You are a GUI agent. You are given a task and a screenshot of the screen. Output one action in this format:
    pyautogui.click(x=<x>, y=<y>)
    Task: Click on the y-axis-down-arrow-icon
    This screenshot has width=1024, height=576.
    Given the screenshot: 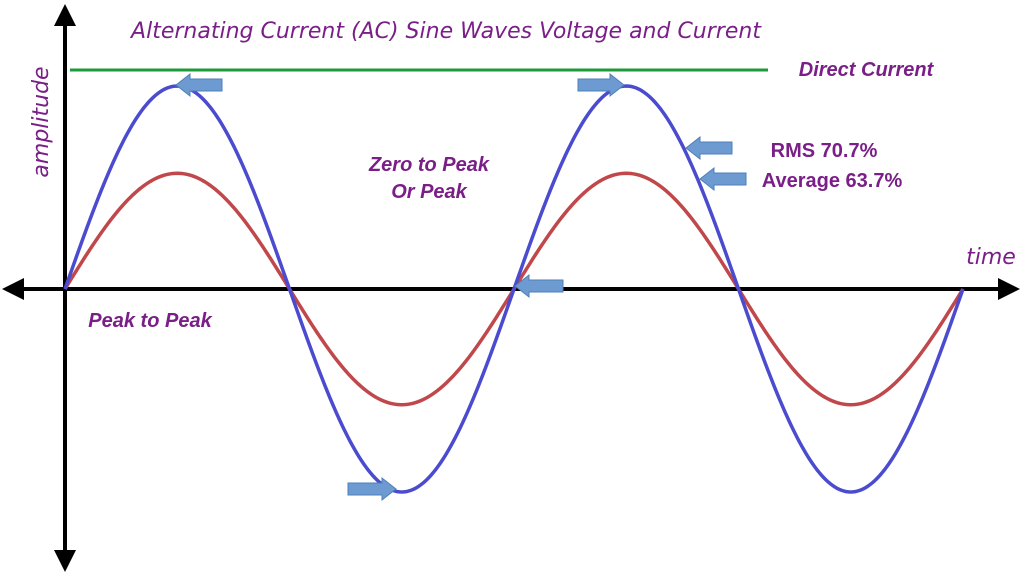 What is the action you would take?
    pyautogui.click(x=65, y=561)
    